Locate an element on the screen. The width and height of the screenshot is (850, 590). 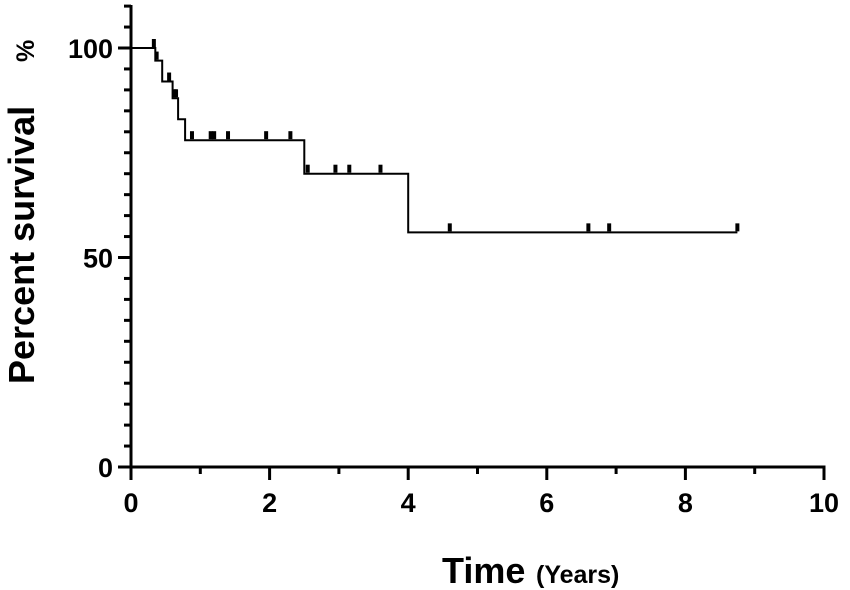
x-axis-title: Time is located at coordinates (483, 570).